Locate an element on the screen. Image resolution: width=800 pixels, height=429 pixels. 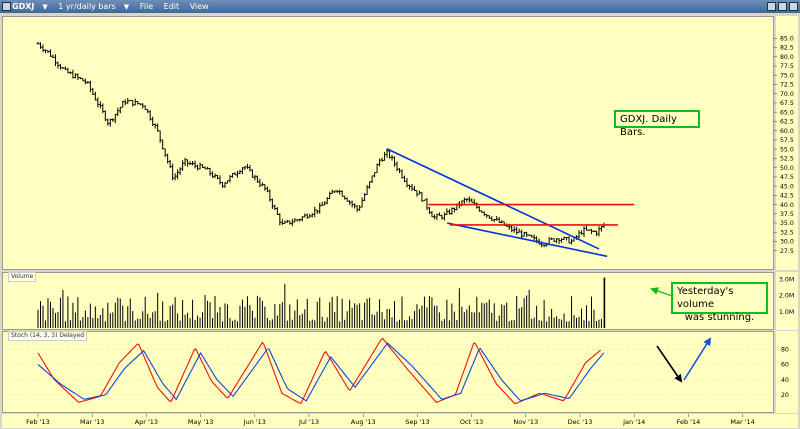
up-arrow is located at coordinates (697, 359).